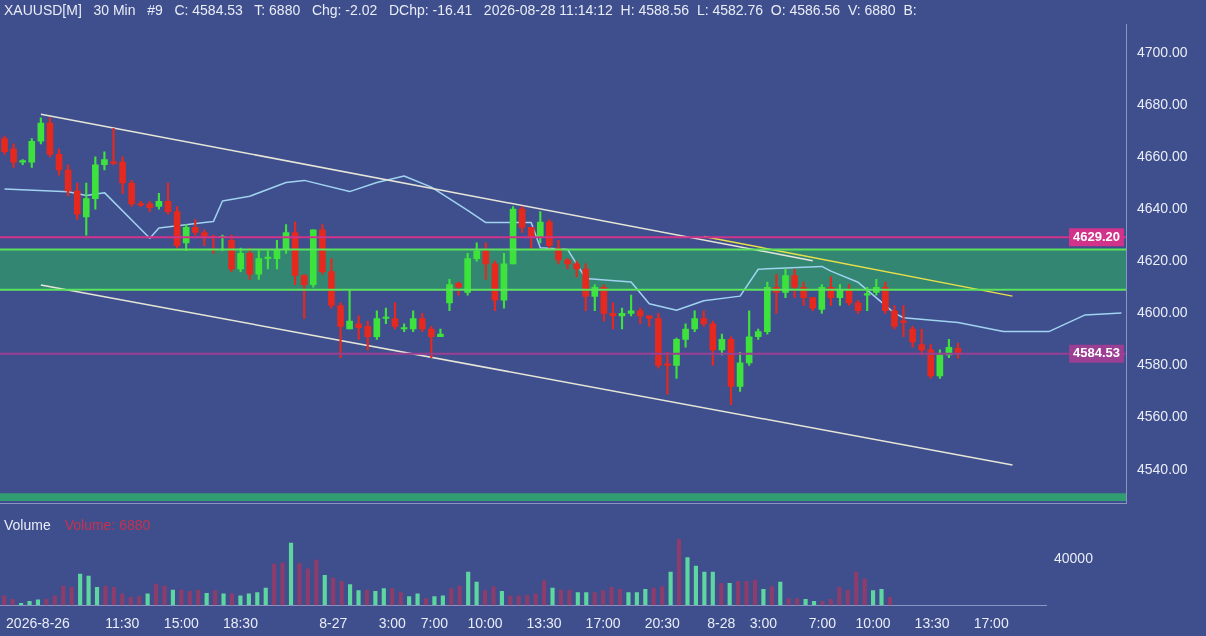 The height and width of the screenshot is (636, 1206). I want to click on y-tick-label: 4580.00, so click(1162, 364).